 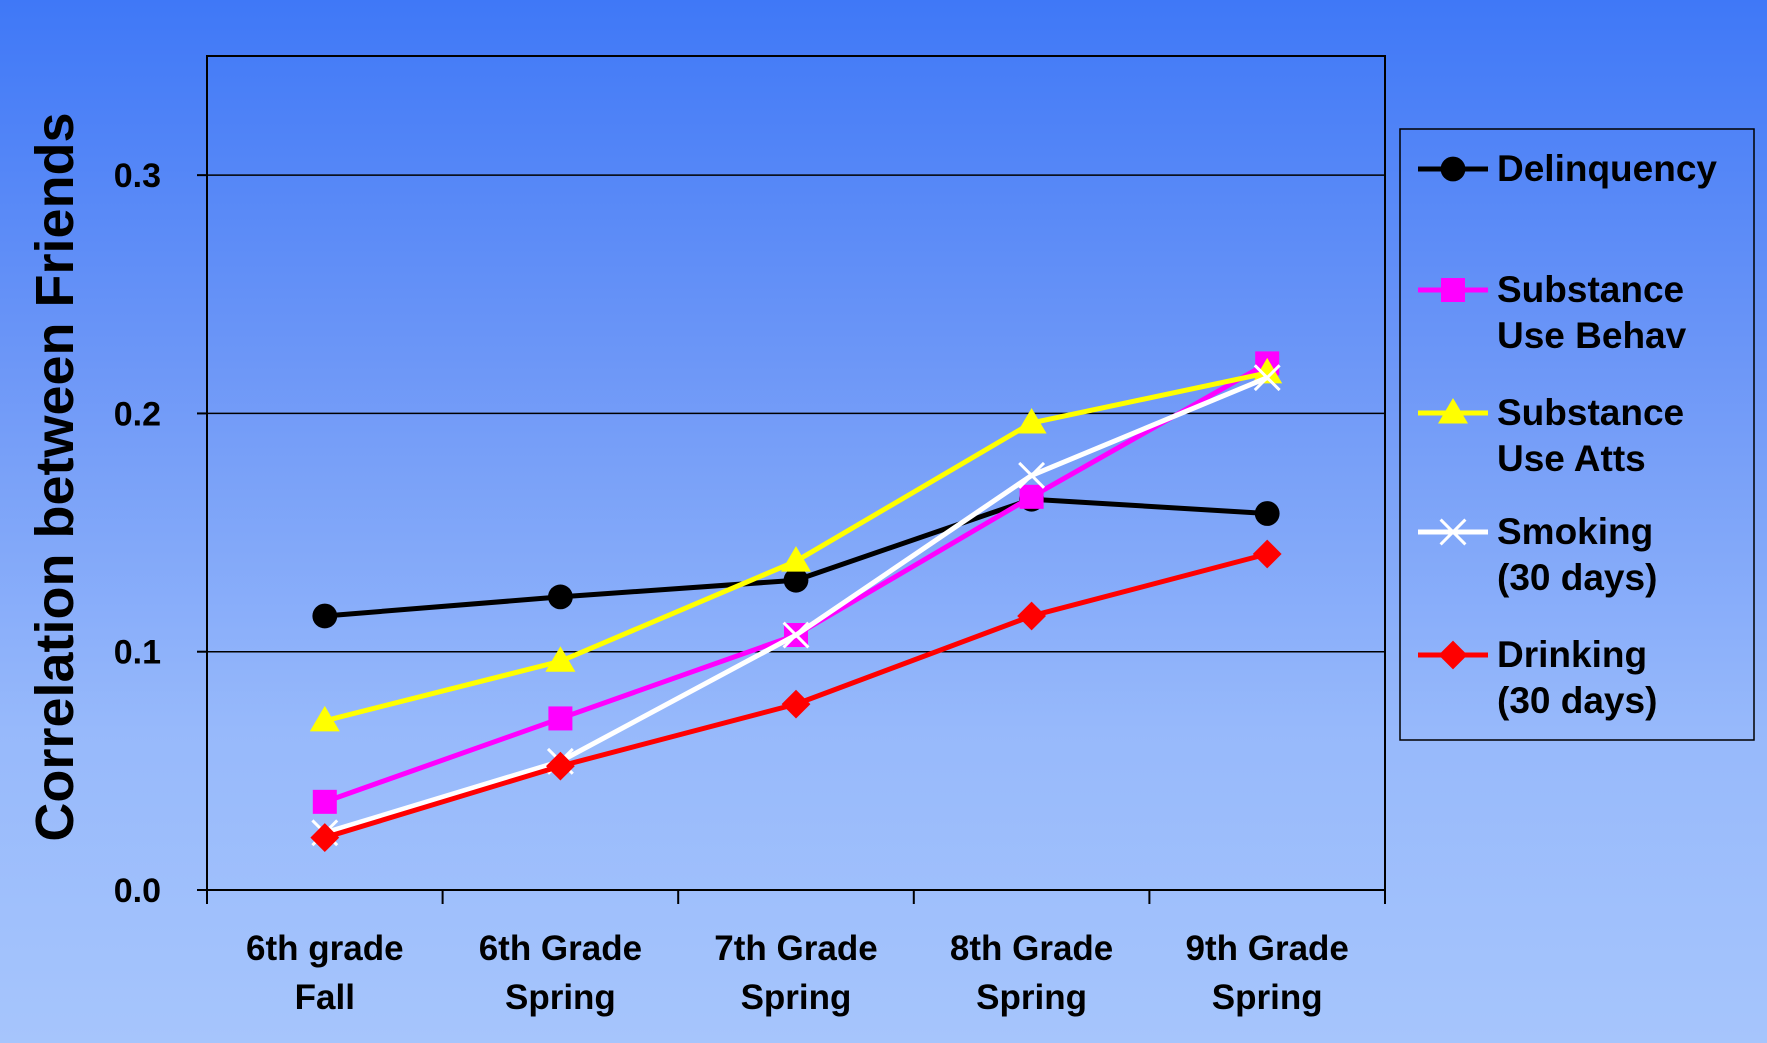 What do you see at coordinates (55, 476) in the screenshot?
I see `y-axis-title: Correlation between Friends` at bounding box center [55, 476].